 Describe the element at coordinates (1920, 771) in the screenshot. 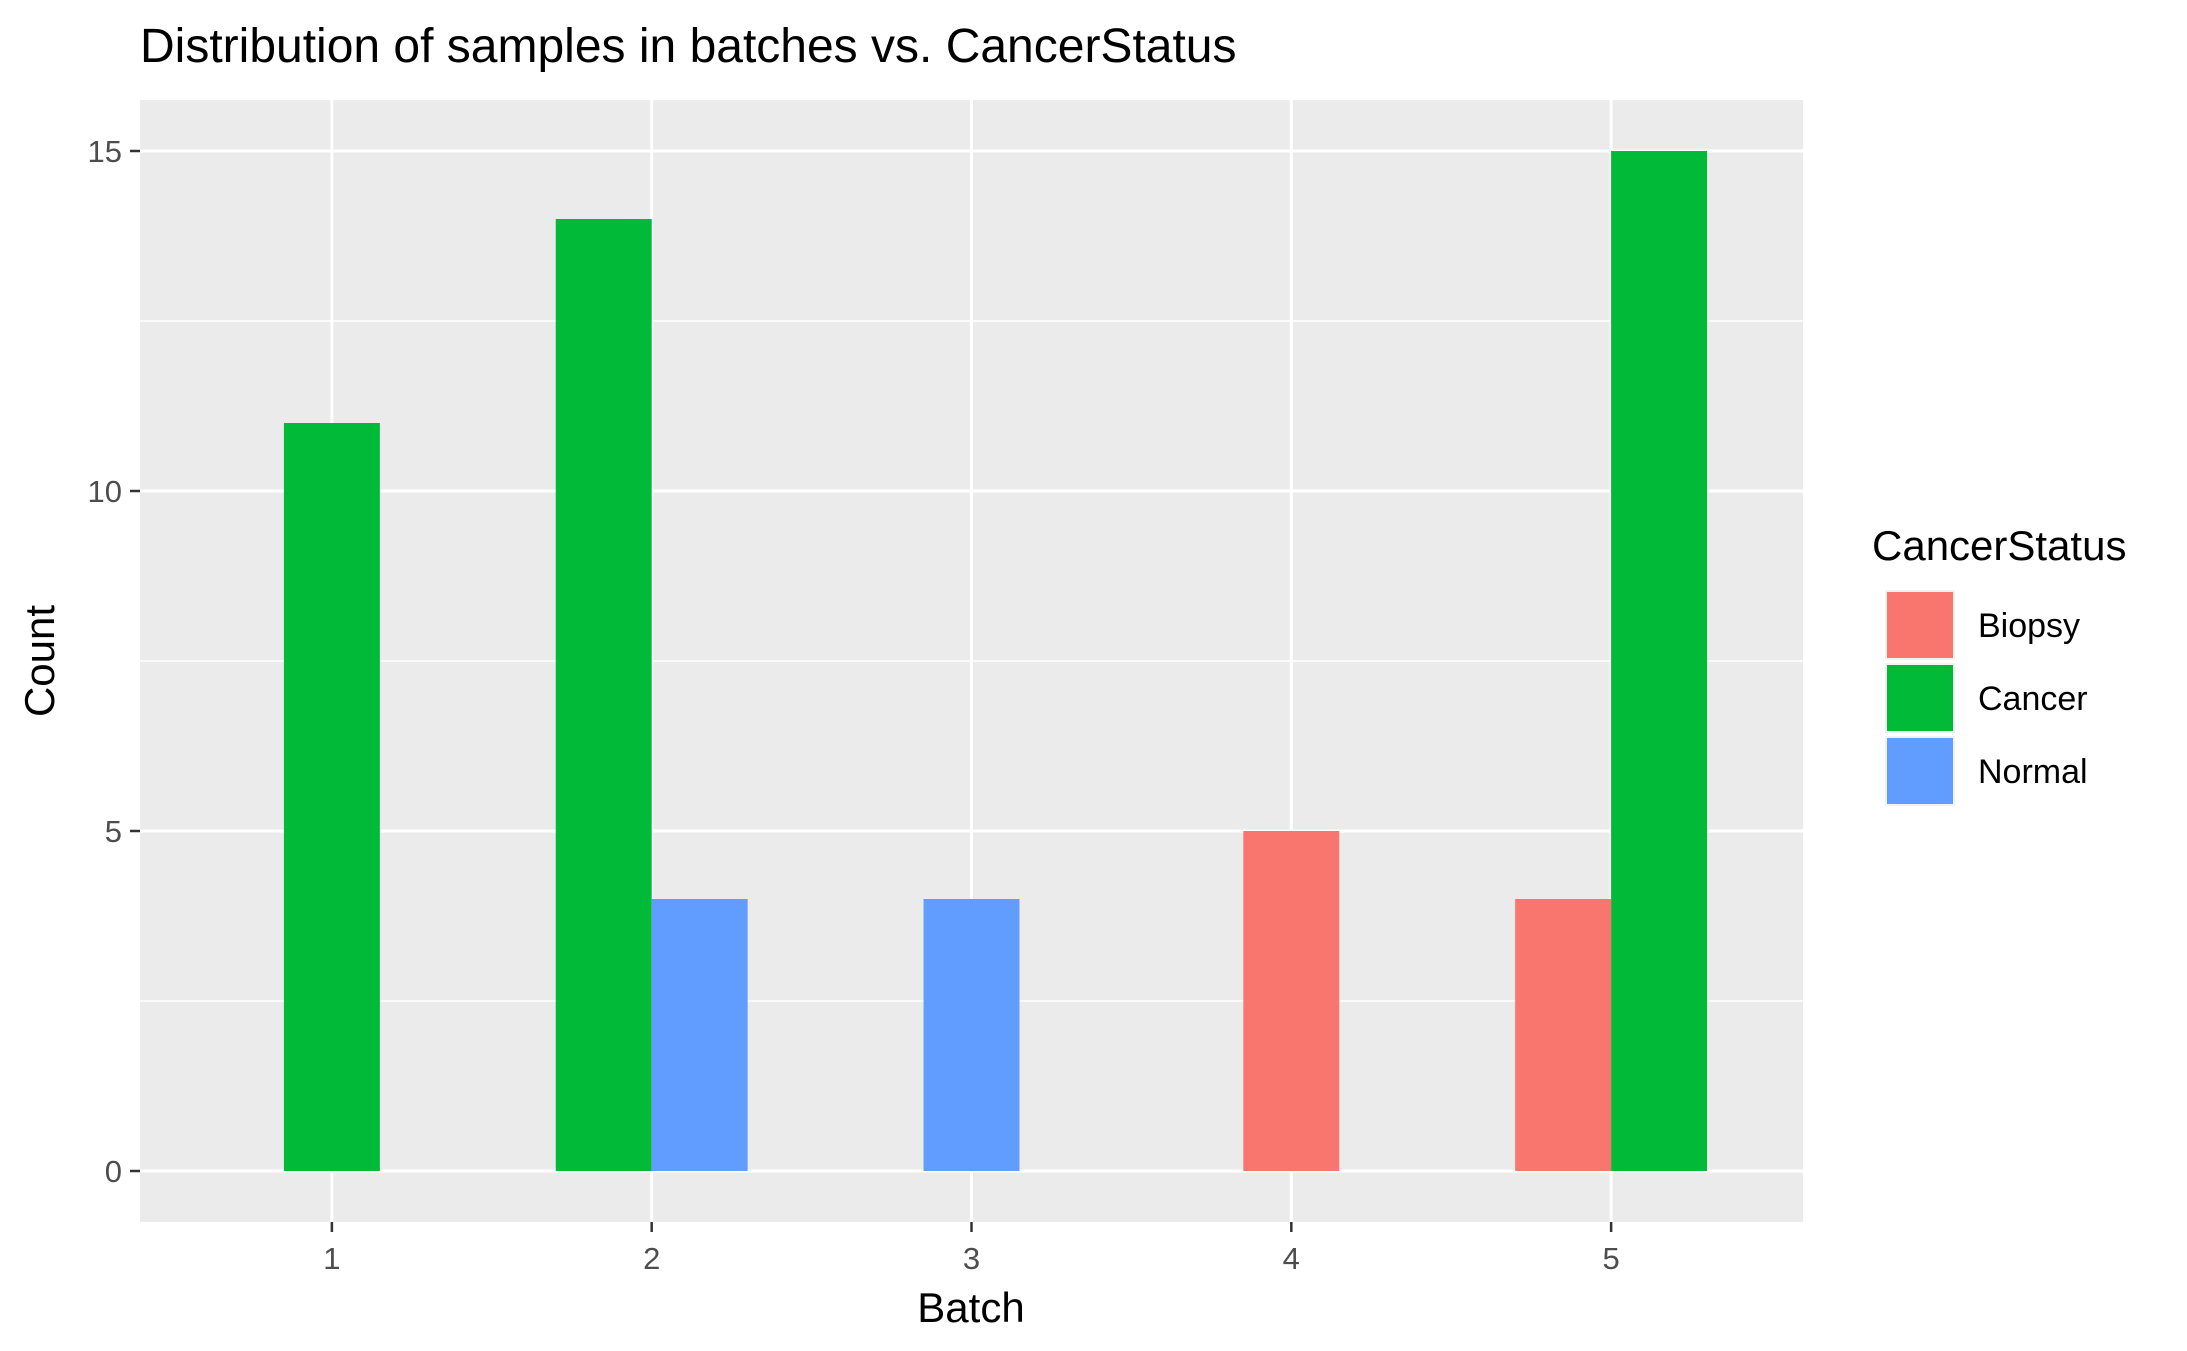

I see `legend-key-normal` at that location.